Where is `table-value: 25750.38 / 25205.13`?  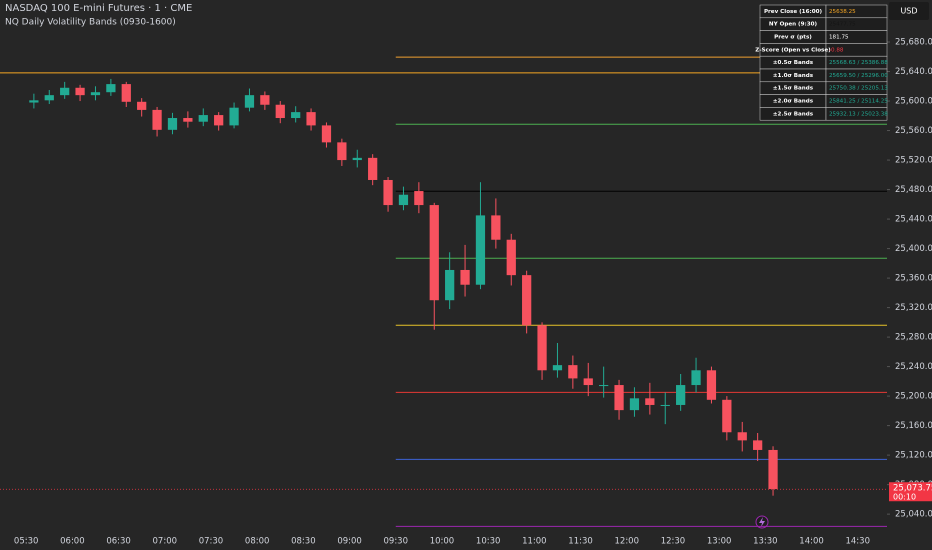 table-value: 25750.38 / 25205.13 is located at coordinates (858, 89).